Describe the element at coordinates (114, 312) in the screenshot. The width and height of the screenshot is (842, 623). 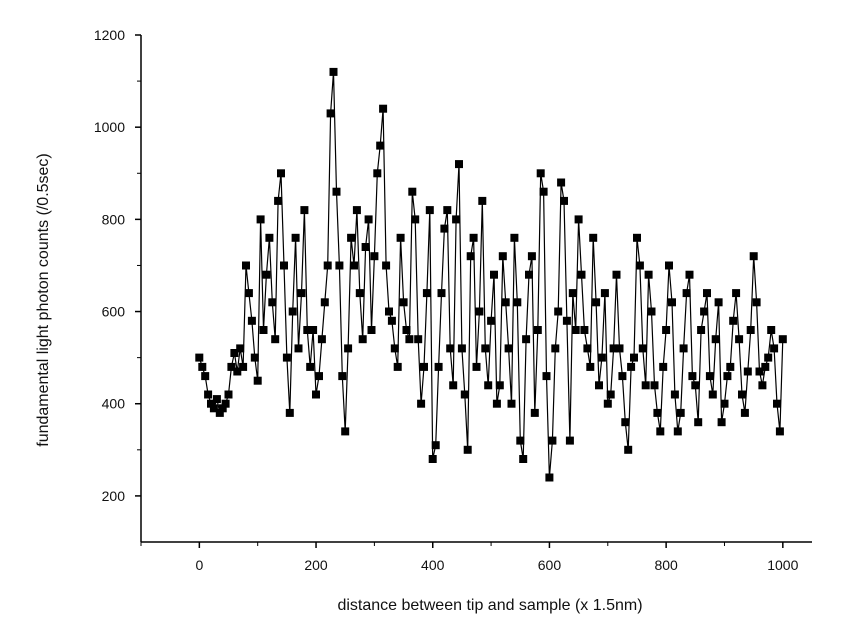
I see `y-tick-label: 600` at that location.